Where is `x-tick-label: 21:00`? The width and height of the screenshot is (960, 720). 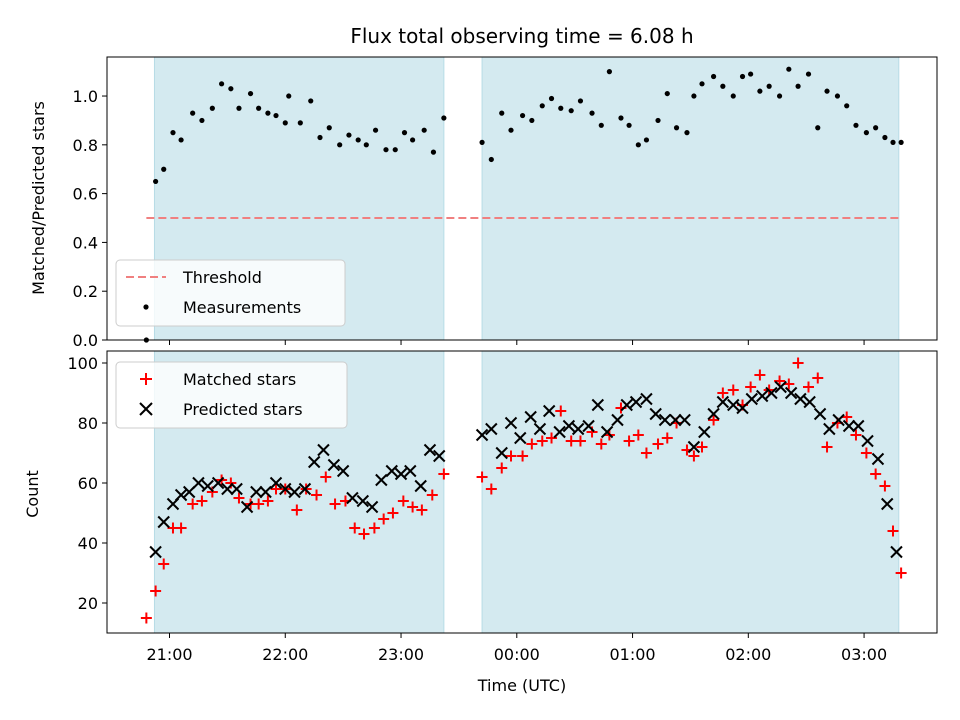
x-tick-label: 21:00 is located at coordinates (169, 654).